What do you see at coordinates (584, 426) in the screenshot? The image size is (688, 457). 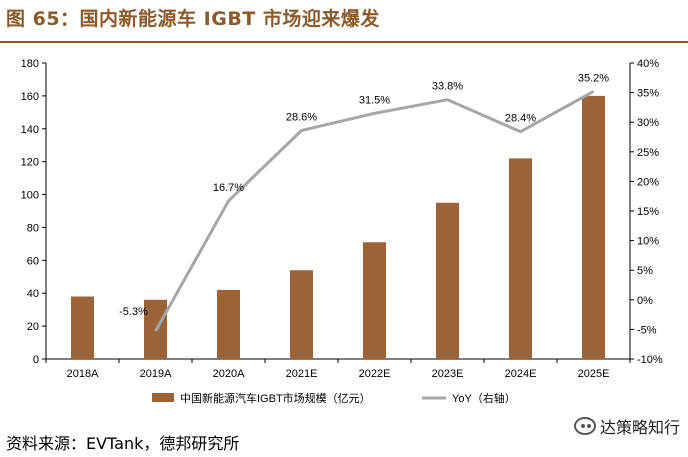 I see `wechat-icon` at bounding box center [584, 426].